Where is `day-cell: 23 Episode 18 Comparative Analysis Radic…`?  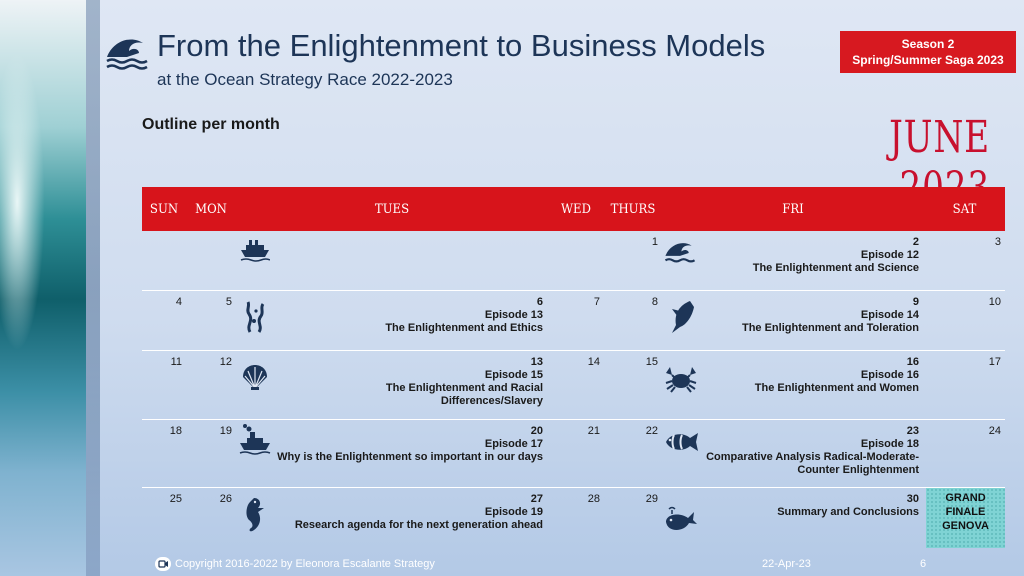
day-cell: 23 Episode 18 Comparative Analysis Radic… is located at coordinates (793, 453).